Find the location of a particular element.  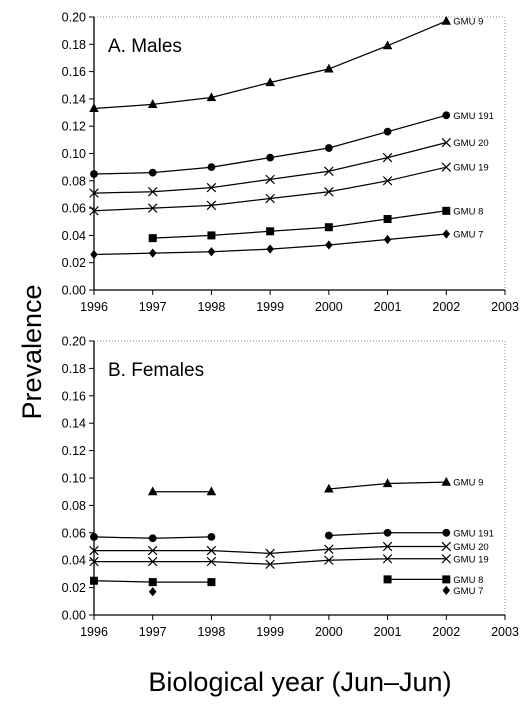

x-tick-label: 1997 is located at coordinates (153, 632).